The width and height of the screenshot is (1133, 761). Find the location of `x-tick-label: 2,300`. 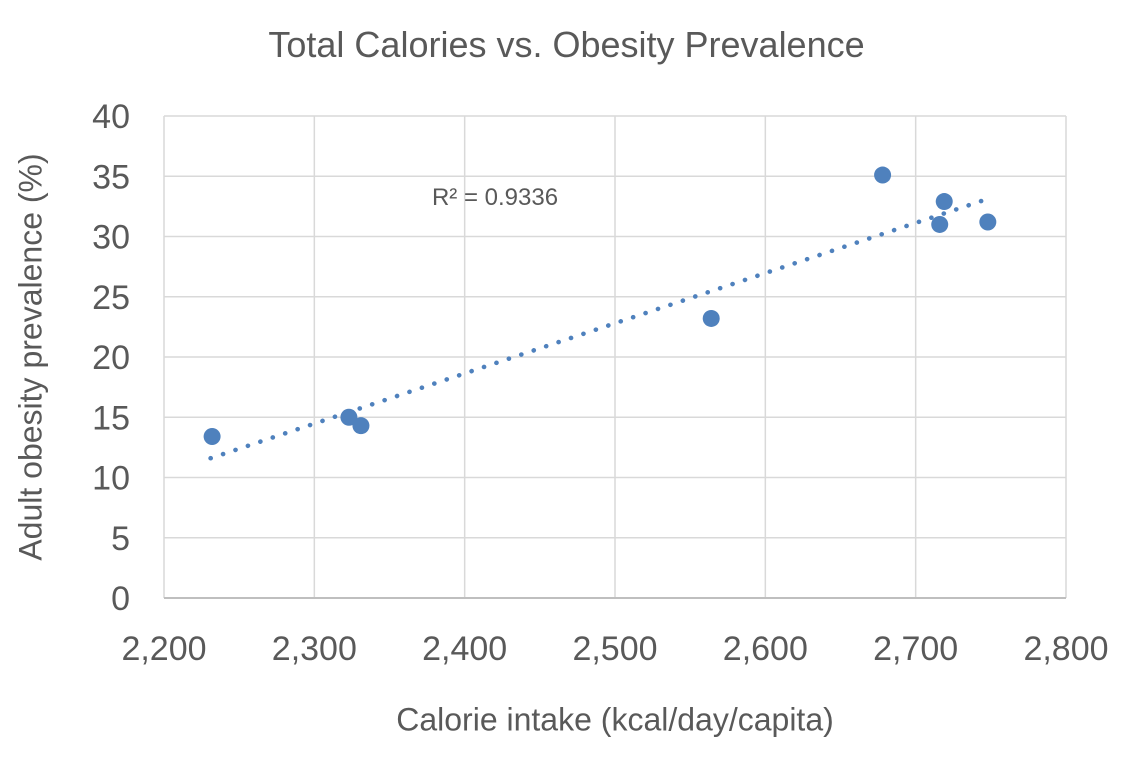

x-tick-label: 2,300 is located at coordinates (314, 649).